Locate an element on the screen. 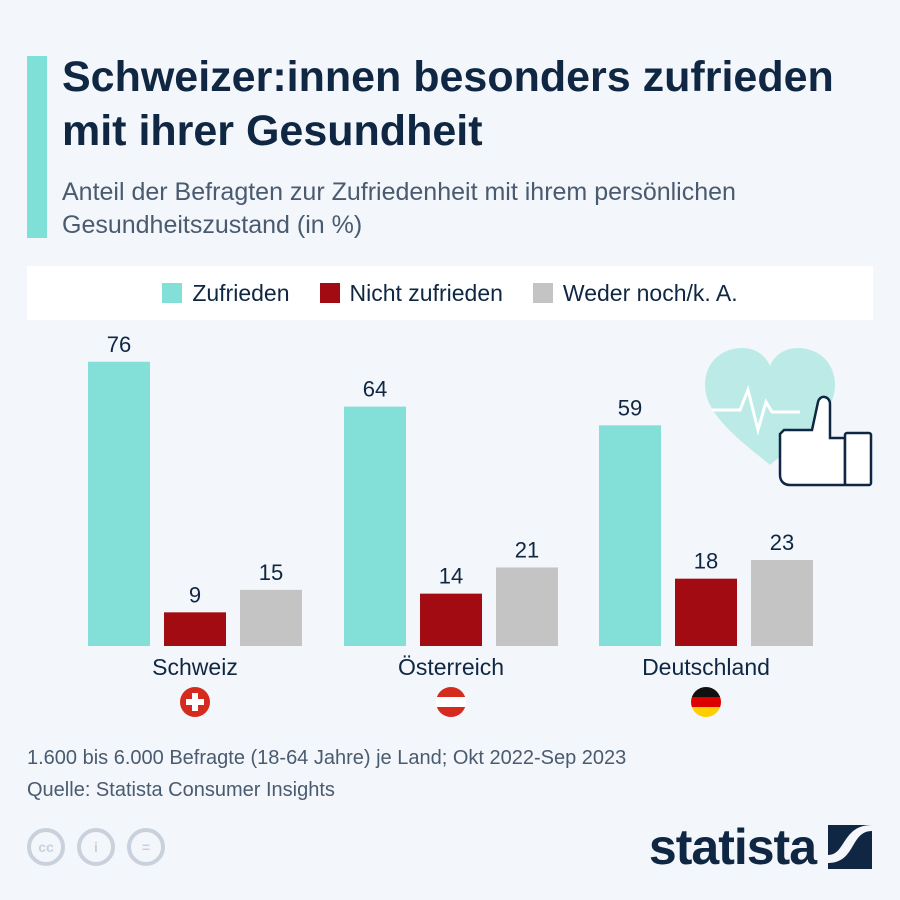 This screenshot has height=900, width=900. data-label: 64 is located at coordinates (375, 389).